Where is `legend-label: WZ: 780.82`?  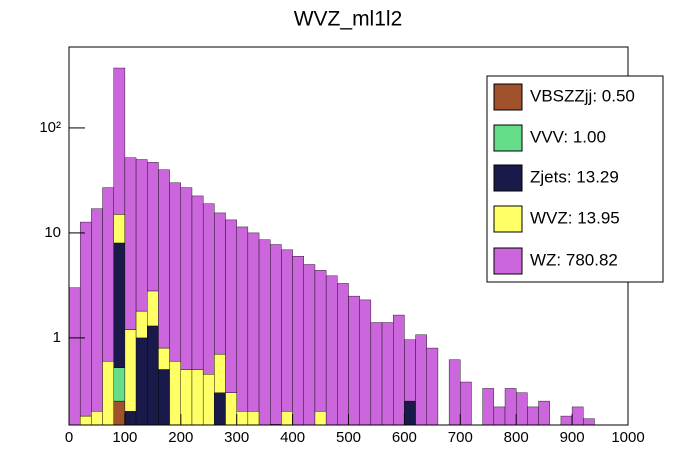
legend-label: WZ: 780.82 is located at coordinates (574, 259).